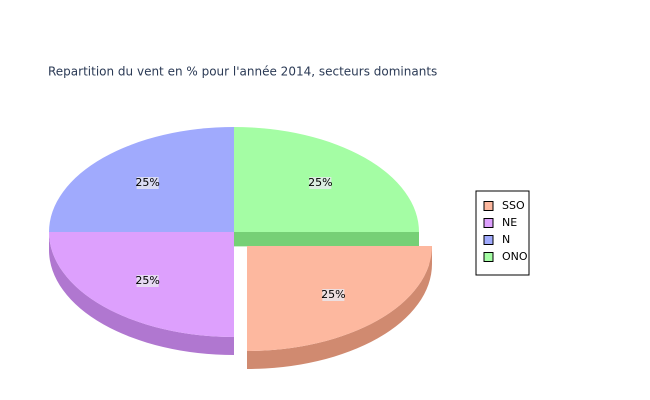  I want to click on legend-label: ONO, so click(515, 256).